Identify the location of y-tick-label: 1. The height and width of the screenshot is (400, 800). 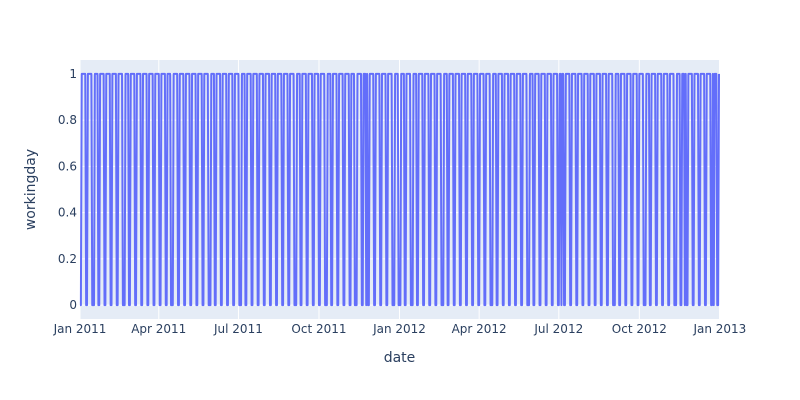
(73, 74).